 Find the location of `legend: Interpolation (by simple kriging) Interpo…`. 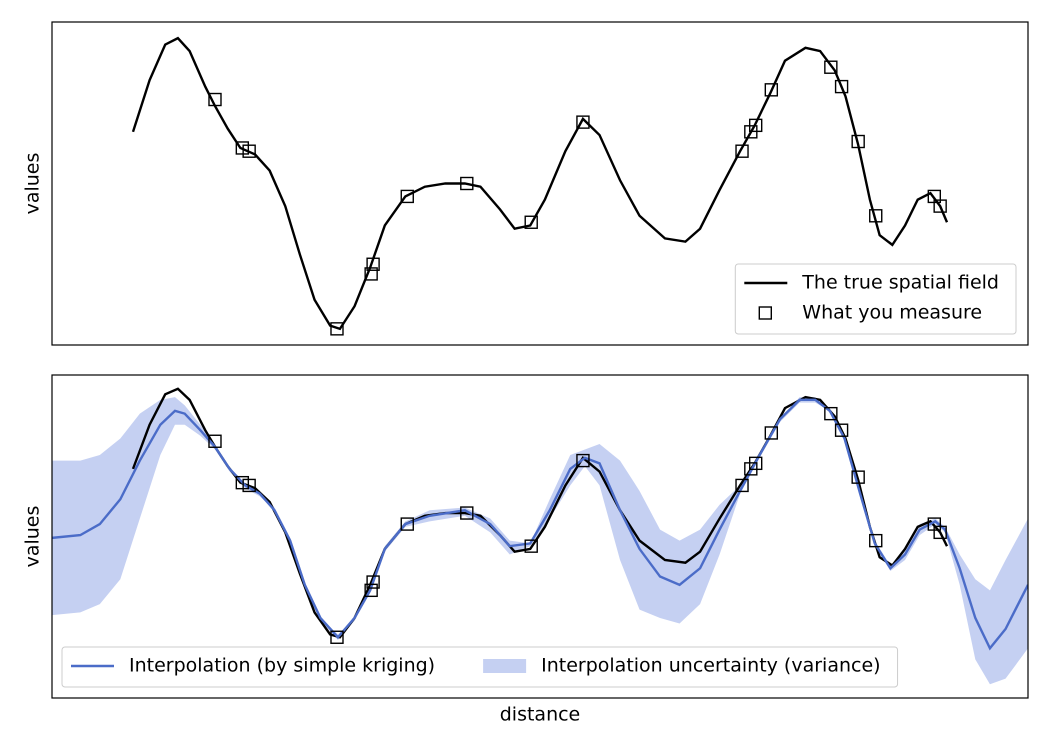

legend: Interpolation (by simple kriging) Interpo… is located at coordinates (480, 667).